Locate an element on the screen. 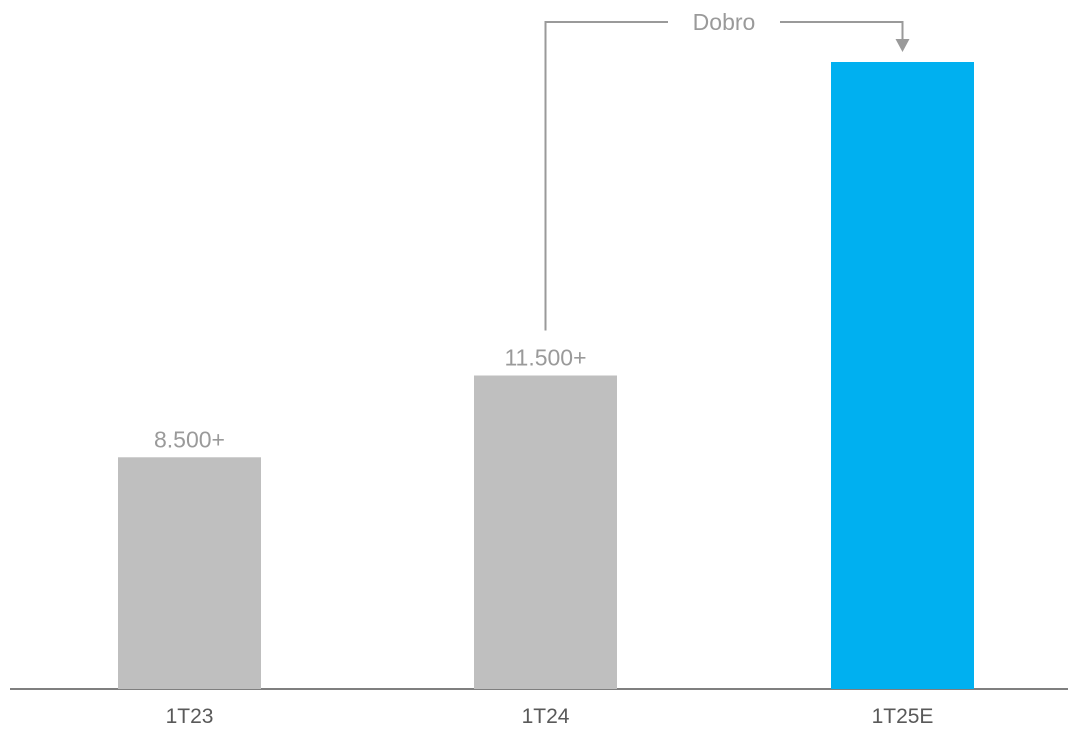 This screenshot has width=1073, height=734. x-tick-label-1t25e: 1T25E is located at coordinates (903, 716).